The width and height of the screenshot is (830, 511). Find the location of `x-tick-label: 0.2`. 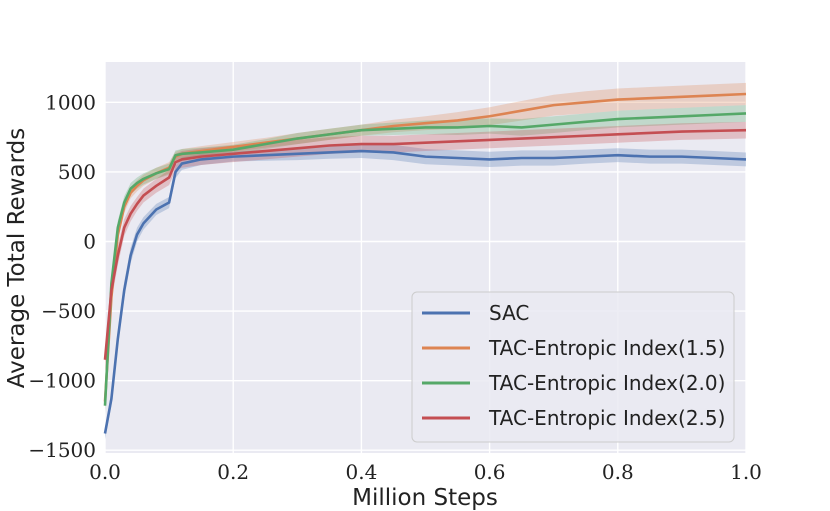

x-tick-label: 0.2 is located at coordinates (233, 472).